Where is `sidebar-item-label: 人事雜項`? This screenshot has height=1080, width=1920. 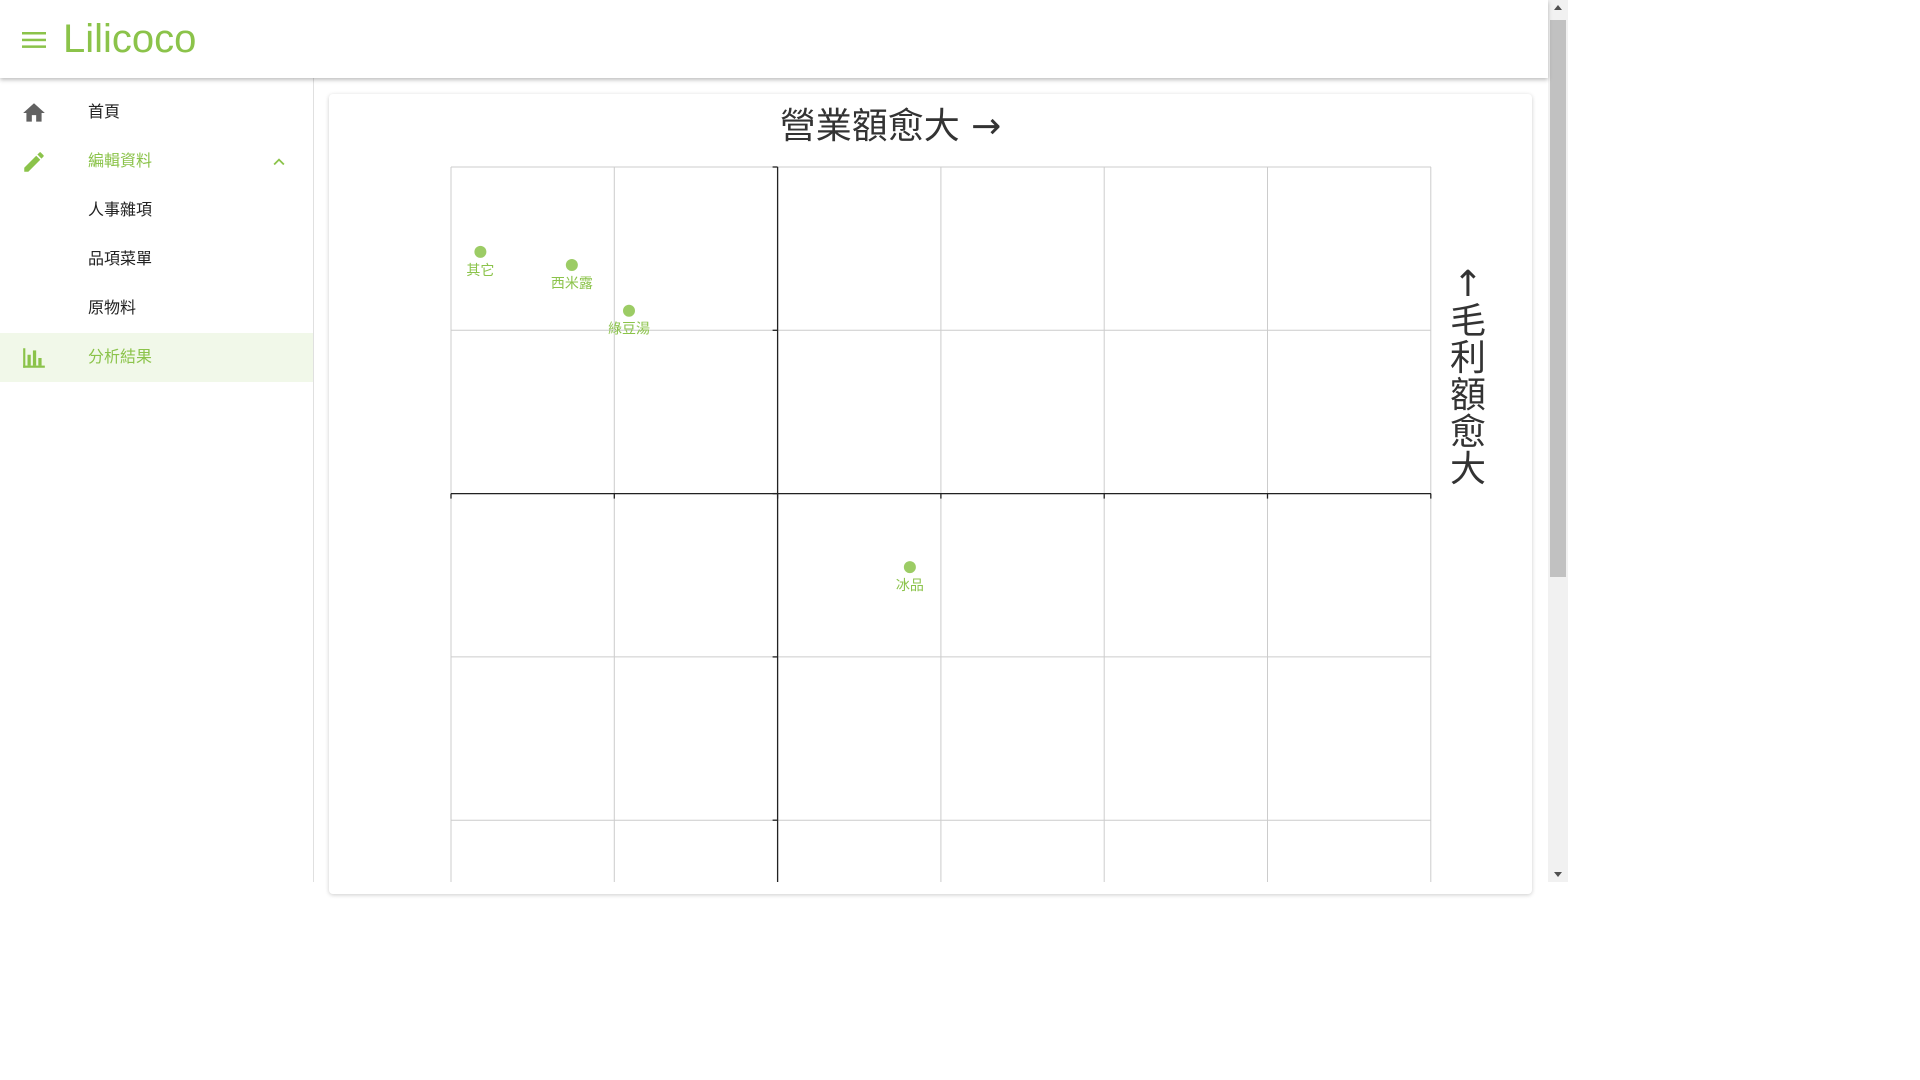 sidebar-item-label: 人事雜項 is located at coordinates (120, 210).